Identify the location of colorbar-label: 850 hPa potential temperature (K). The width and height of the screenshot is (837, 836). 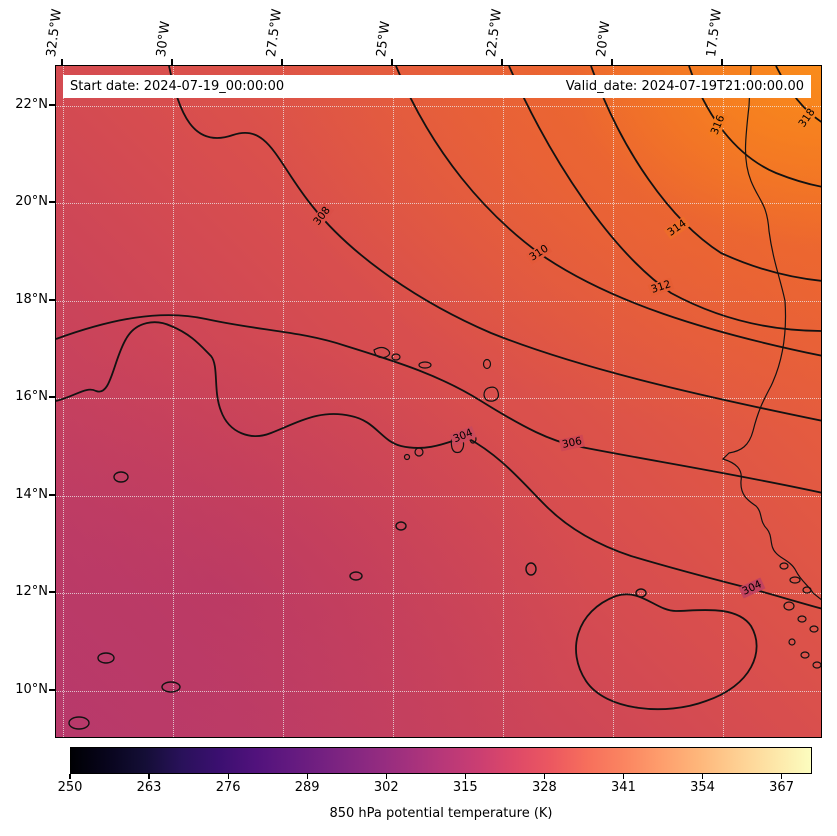
(441, 813).